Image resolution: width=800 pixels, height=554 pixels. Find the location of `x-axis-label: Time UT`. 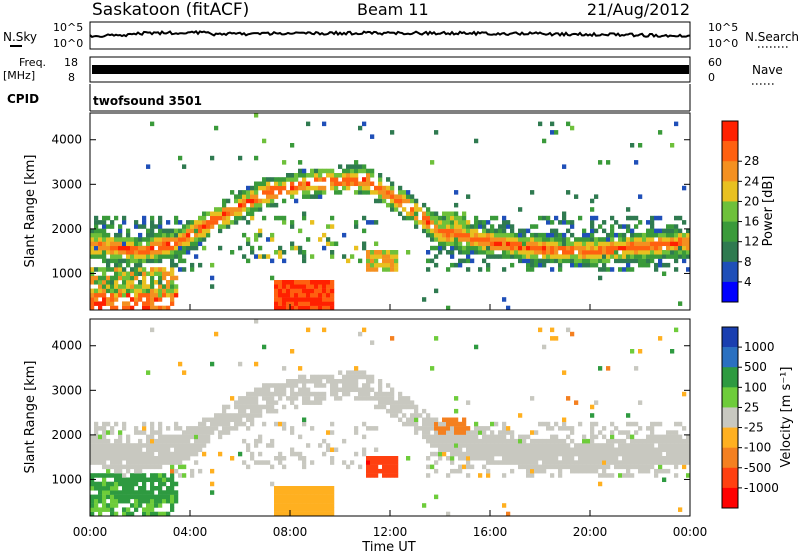

x-axis-label: Time UT is located at coordinates (388, 547).